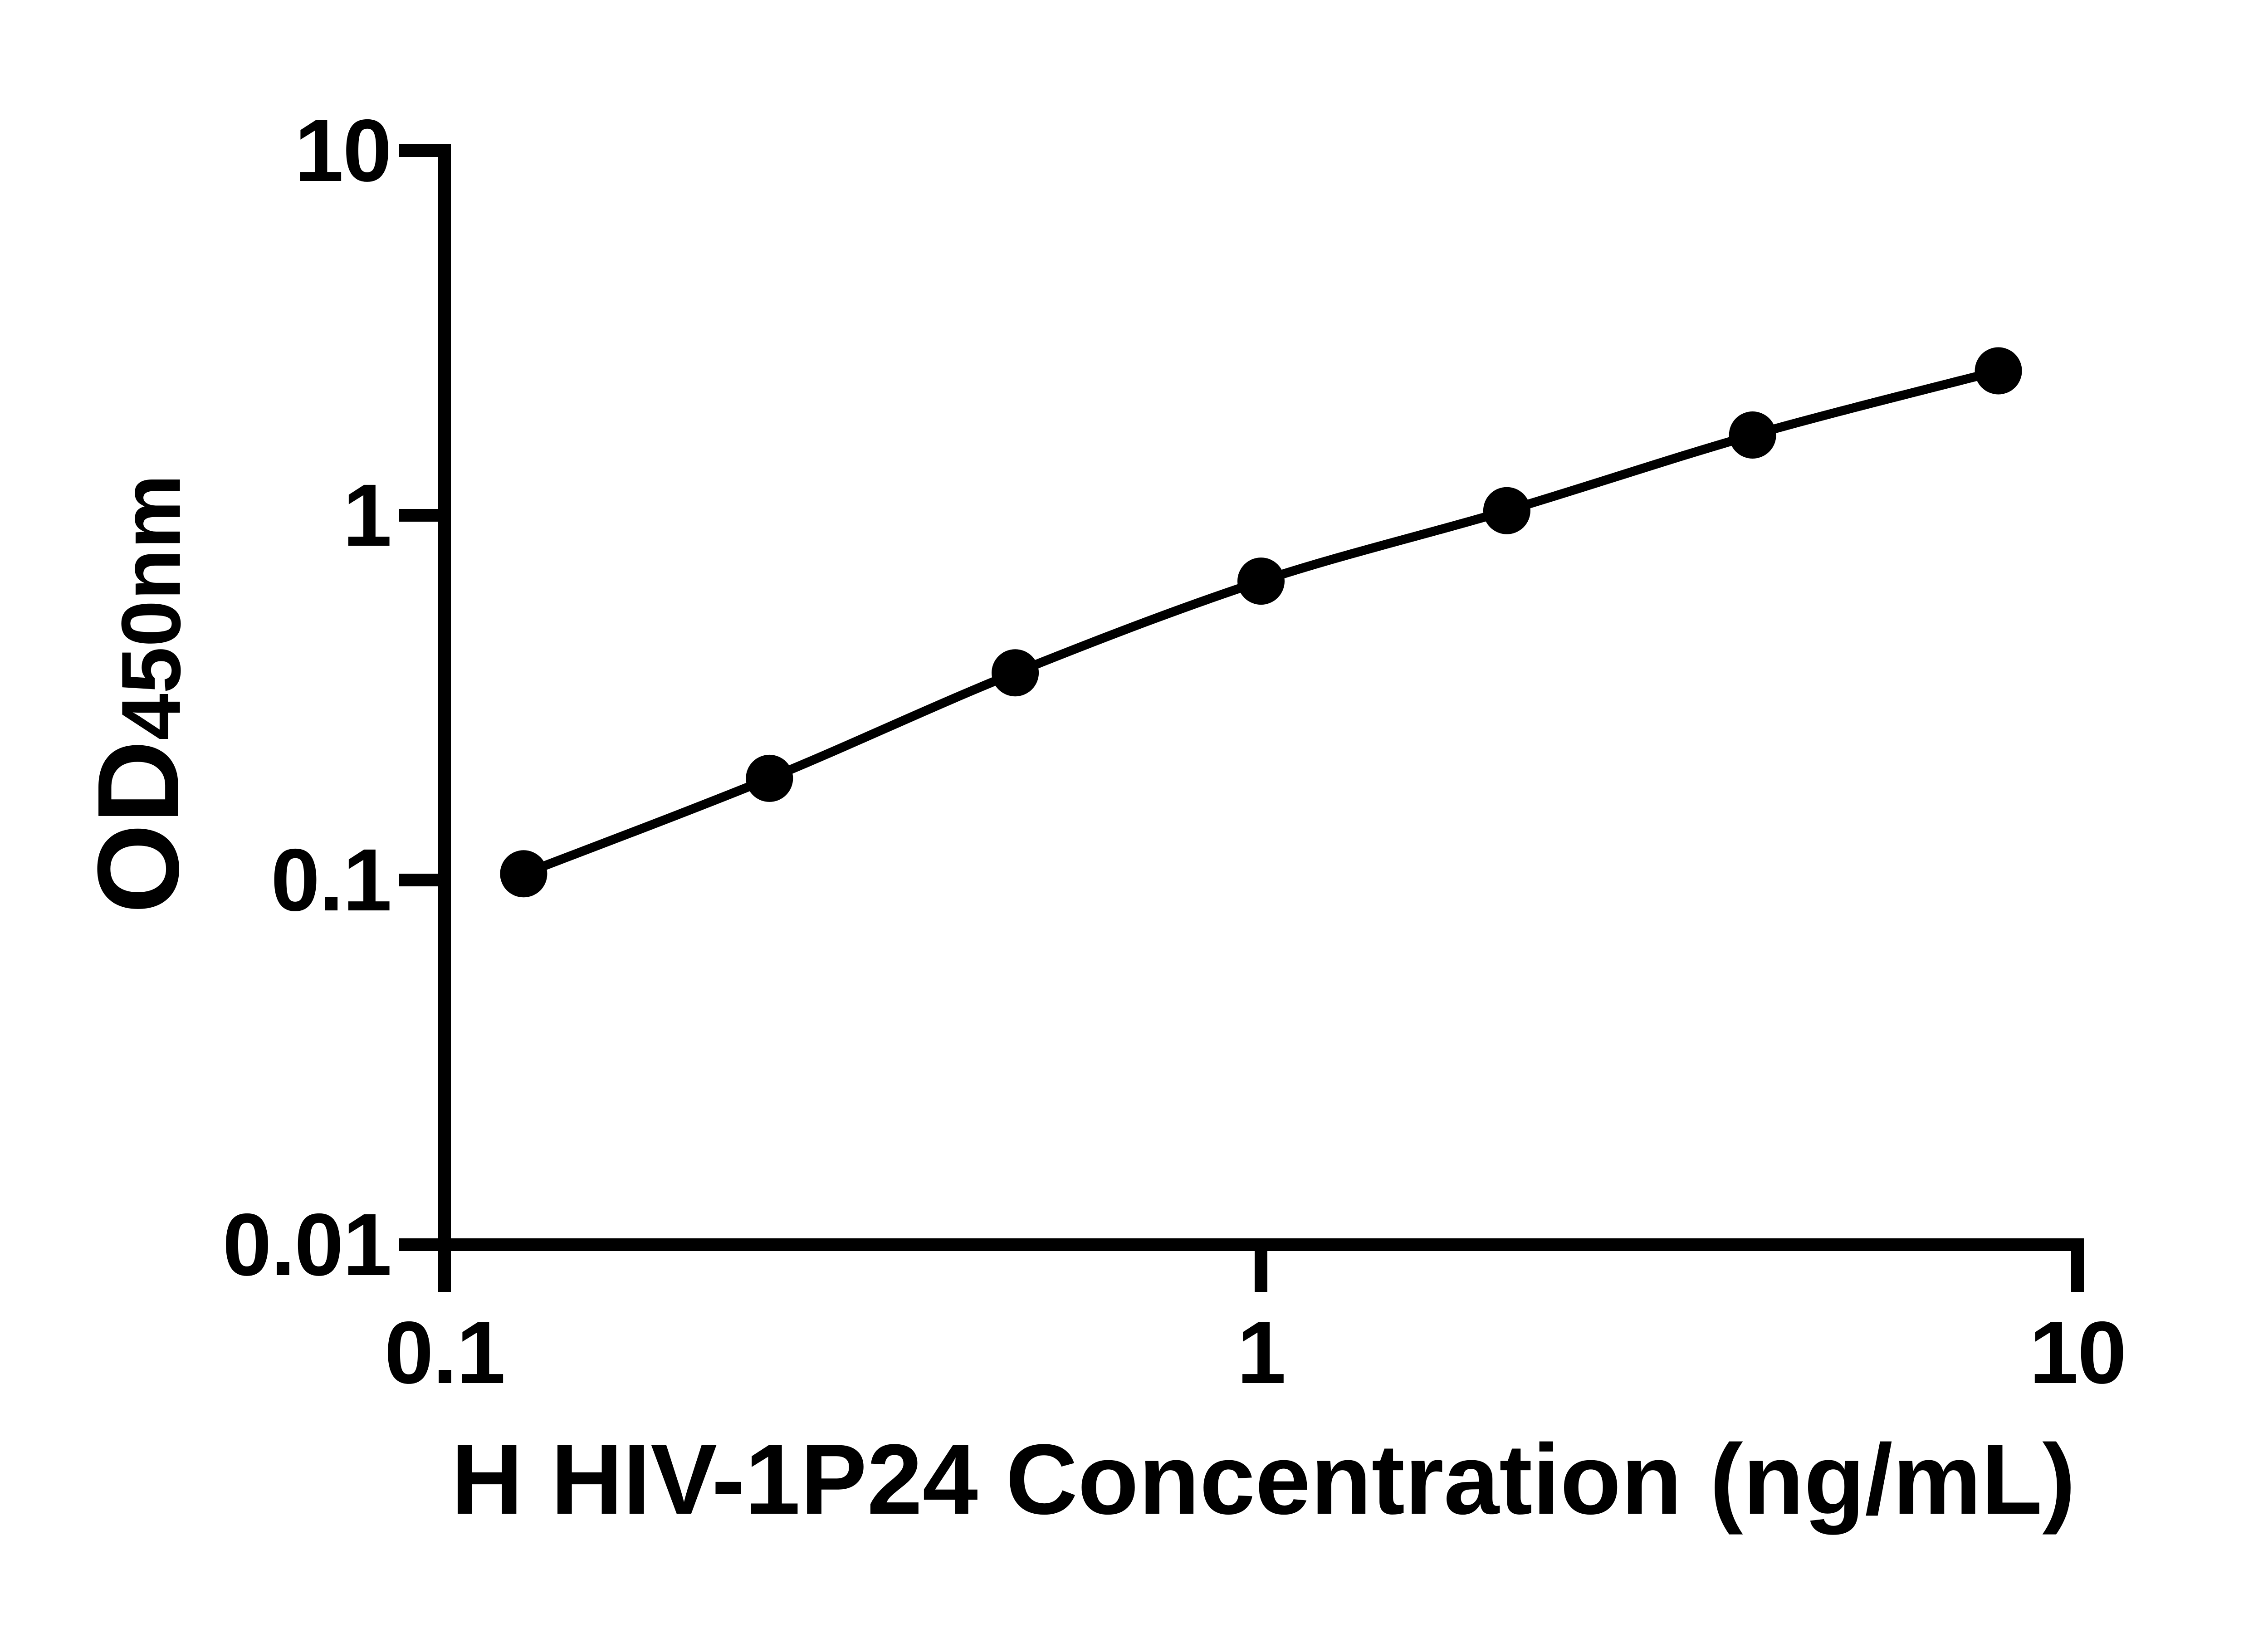  What do you see at coordinates (1264, 1479) in the screenshot?
I see `x-axis-title: H HIV-1P24 Concentration (ng/mL)` at bounding box center [1264, 1479].